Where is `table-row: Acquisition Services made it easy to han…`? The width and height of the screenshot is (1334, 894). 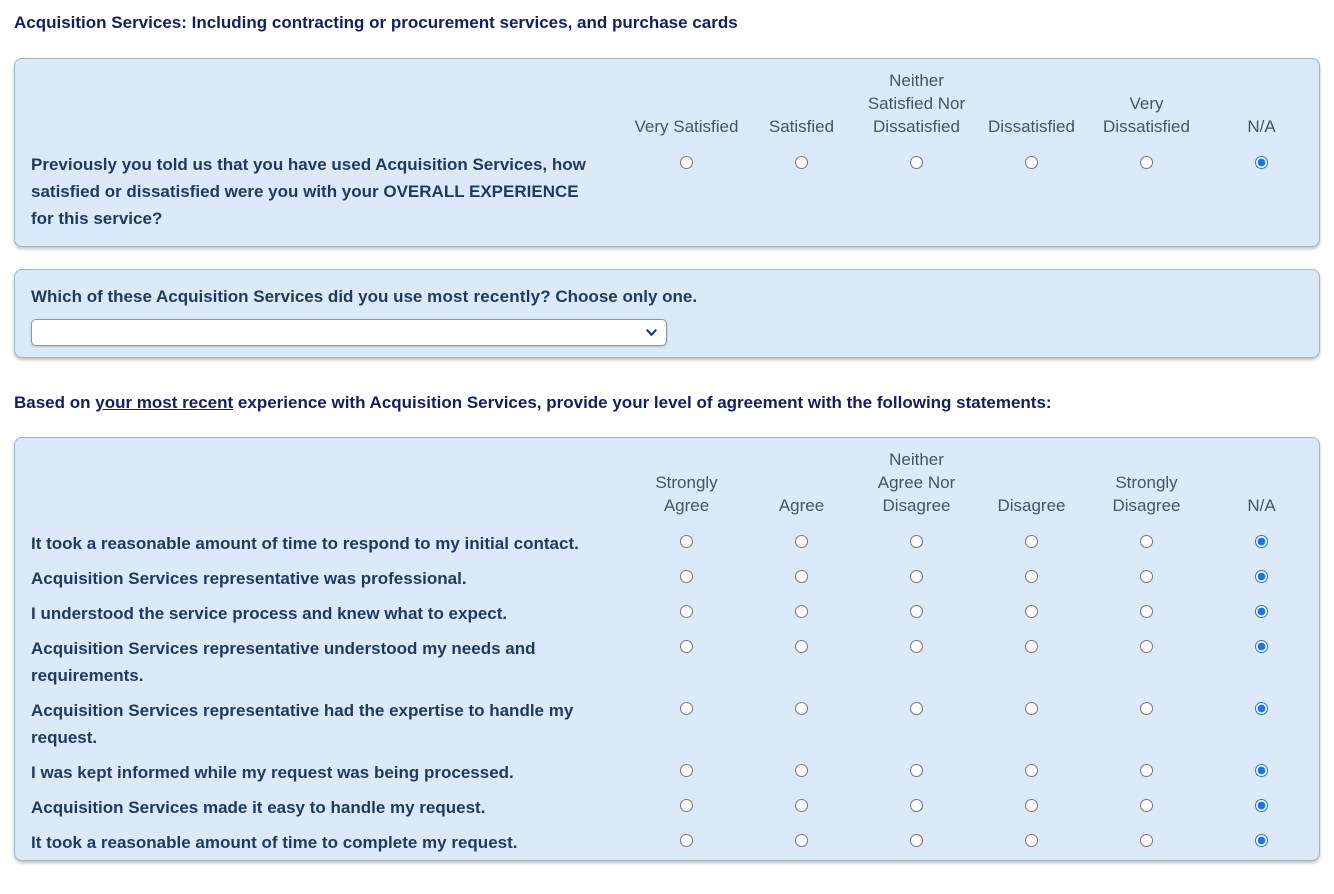 table-row: Acquisition Services made it easy to han… is located at coordinates (667, 807).